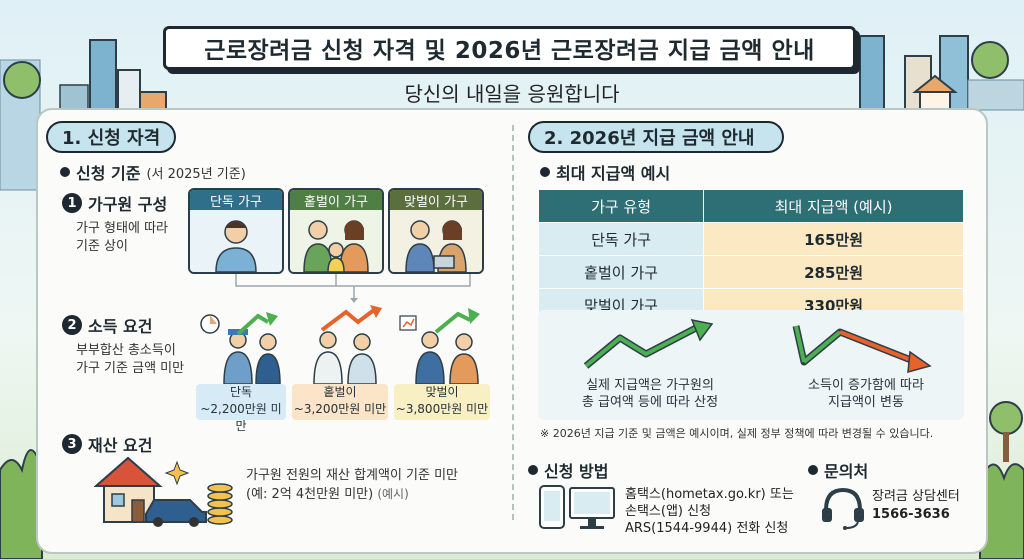  What do you see at coordinates (241, 417) in the screenshot?
I see `income-limit: ~2,200만원 미만` at bounding box center [241, 417].